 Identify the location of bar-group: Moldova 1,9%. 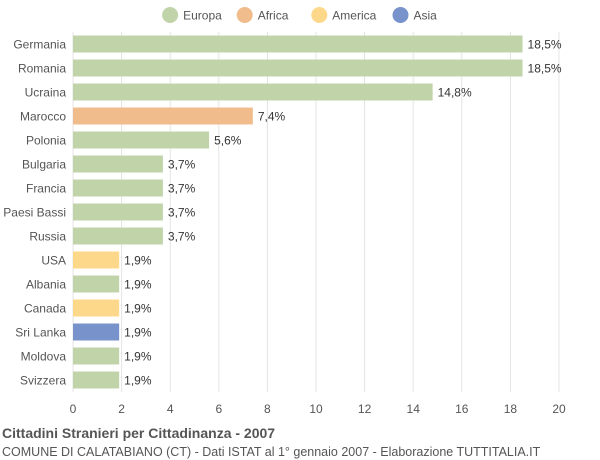
(86, 356).